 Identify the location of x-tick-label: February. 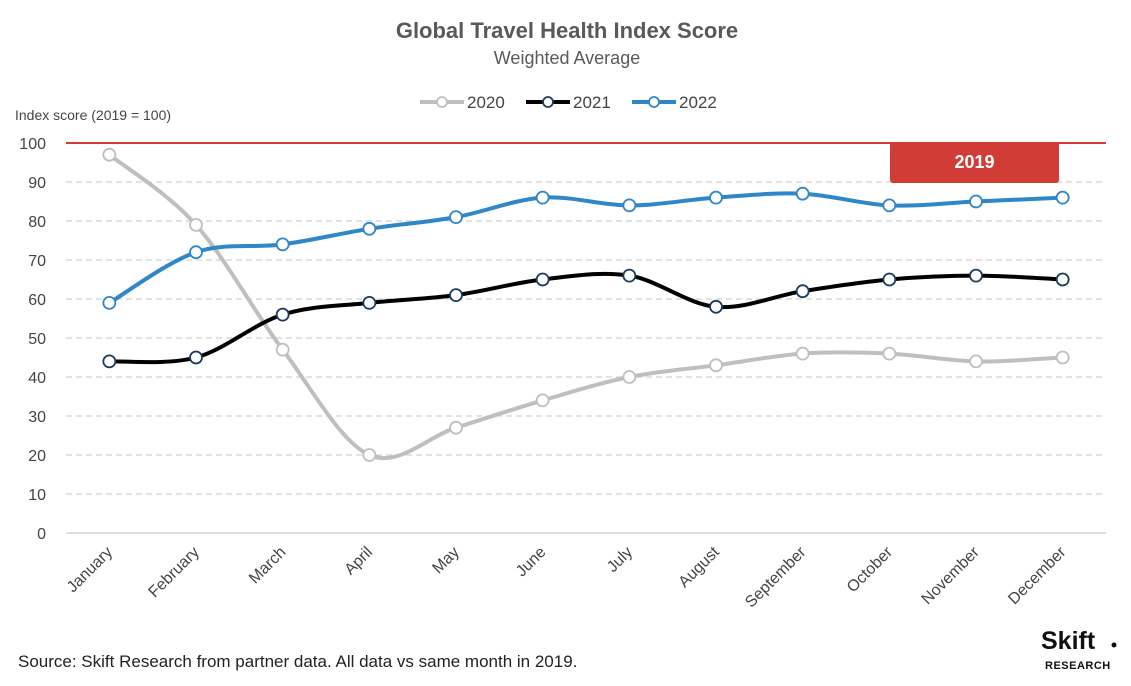
(174, 572).